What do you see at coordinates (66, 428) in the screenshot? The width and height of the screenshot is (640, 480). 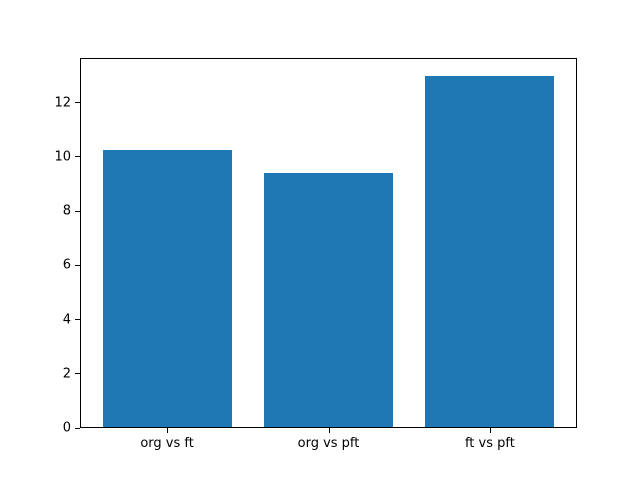 I see `y-tick-label: 0` at bounding box center [66, 428].